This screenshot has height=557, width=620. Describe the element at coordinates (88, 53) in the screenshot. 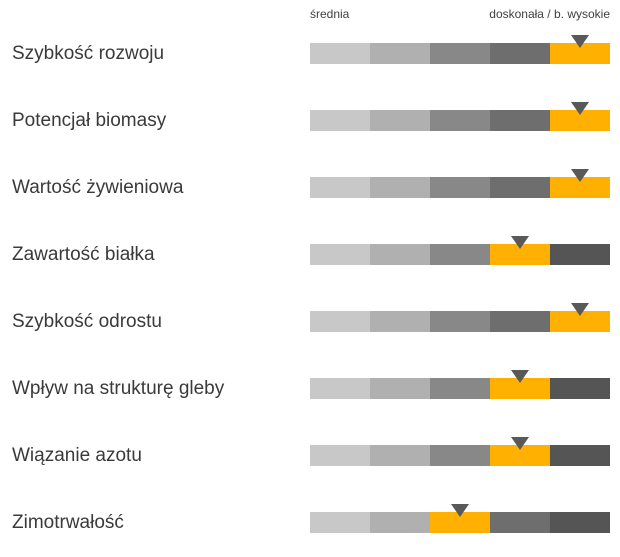

I see `trait-label: Szybkość rozwoju` at that location.